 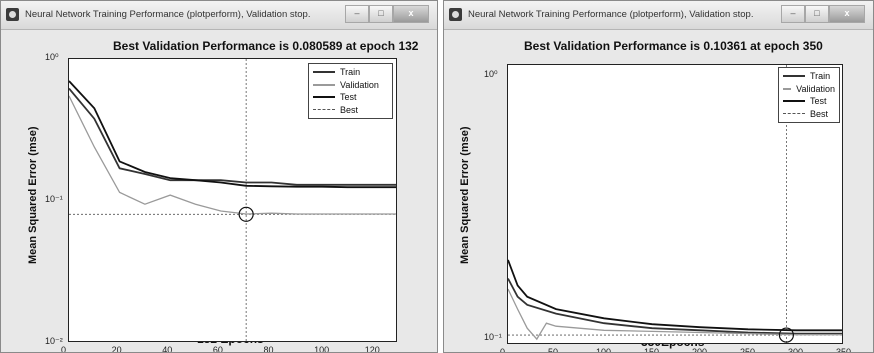 What do you see at coordinates (748, 350) in the screenshot?
I see `x-tick-label: 250` at bounding box center [748, 350].